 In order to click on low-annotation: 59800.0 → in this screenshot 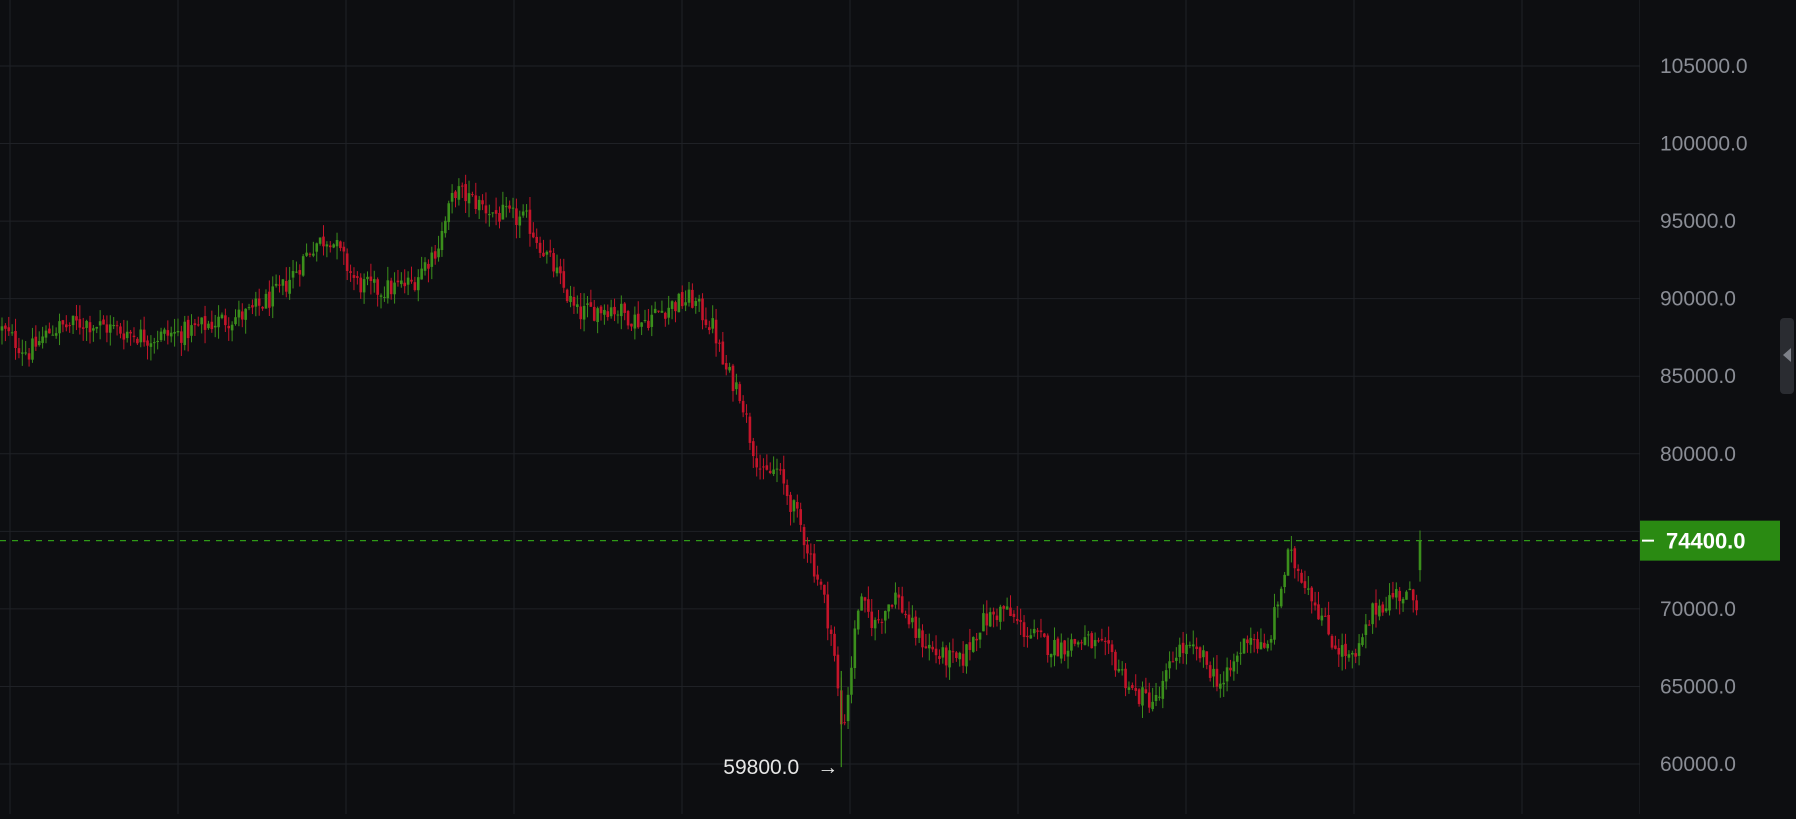, I will do `click(780, 767)`.